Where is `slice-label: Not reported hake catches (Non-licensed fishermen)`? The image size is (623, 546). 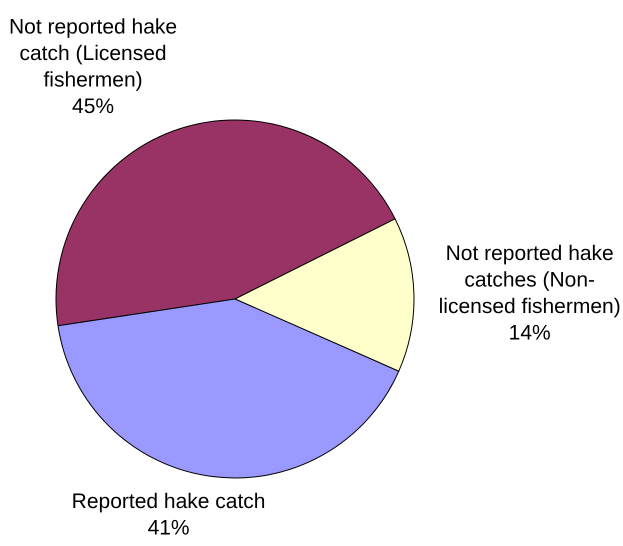 slice-label: Not reported hake catches (Non-licensed fishermen) is located at coordinates (529, 280).